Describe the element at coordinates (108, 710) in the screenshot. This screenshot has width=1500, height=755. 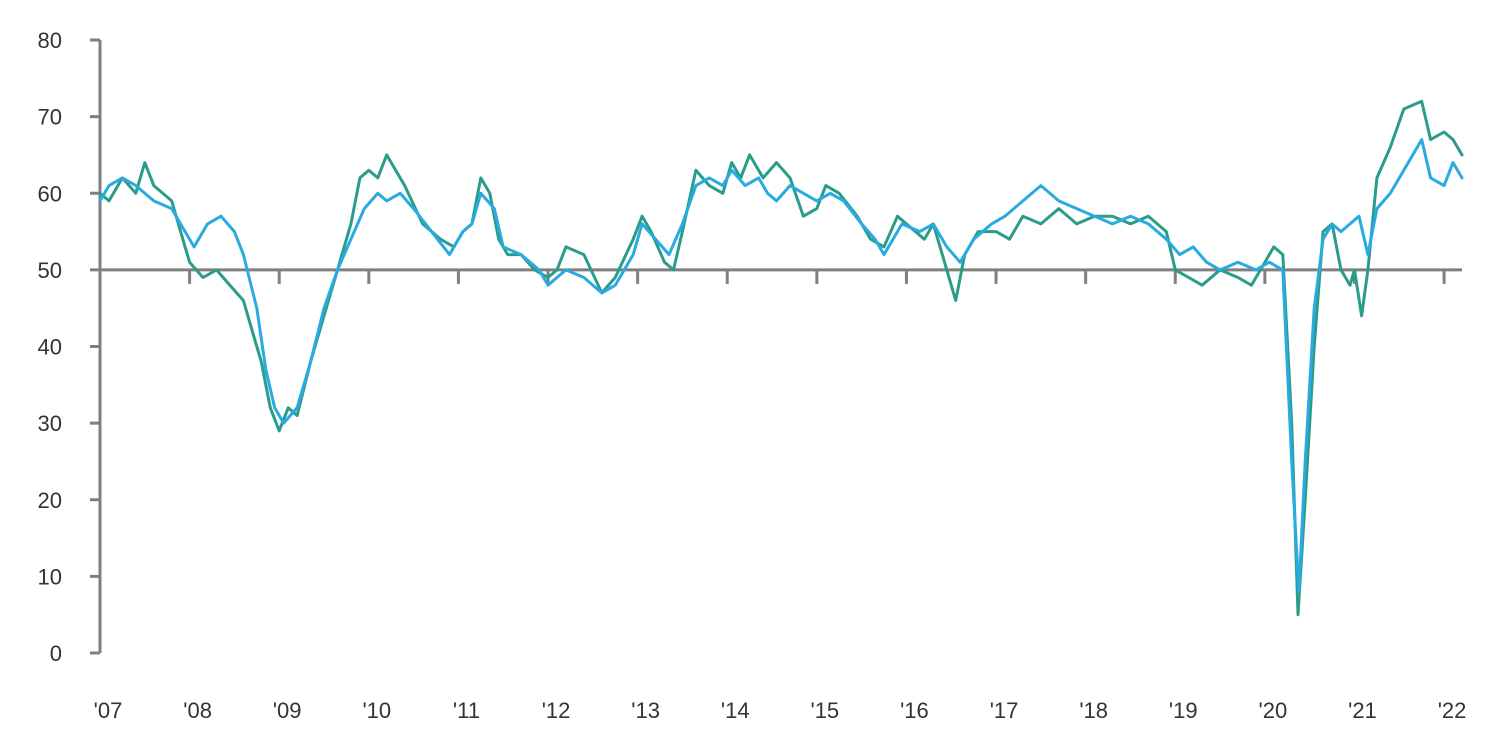
I see `x-tick-label: '07` at that location.